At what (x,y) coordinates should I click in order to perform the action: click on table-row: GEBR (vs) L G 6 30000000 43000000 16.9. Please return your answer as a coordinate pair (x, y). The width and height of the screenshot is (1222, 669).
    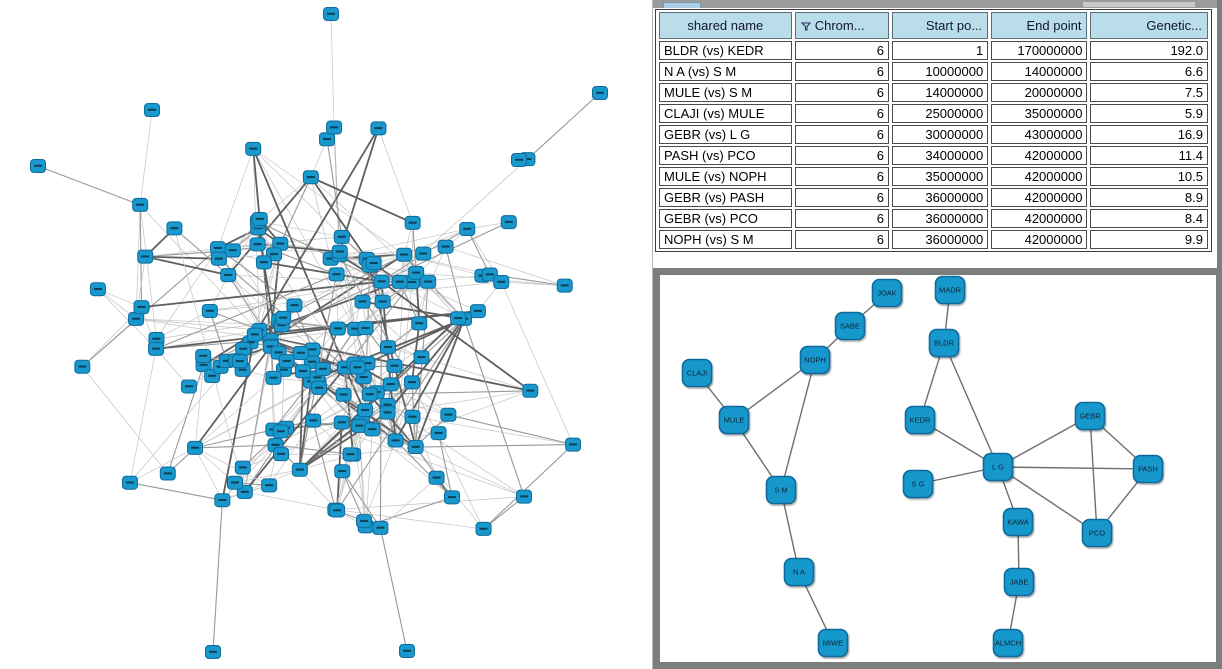
    Looking at the image, I should click on (933, 134).